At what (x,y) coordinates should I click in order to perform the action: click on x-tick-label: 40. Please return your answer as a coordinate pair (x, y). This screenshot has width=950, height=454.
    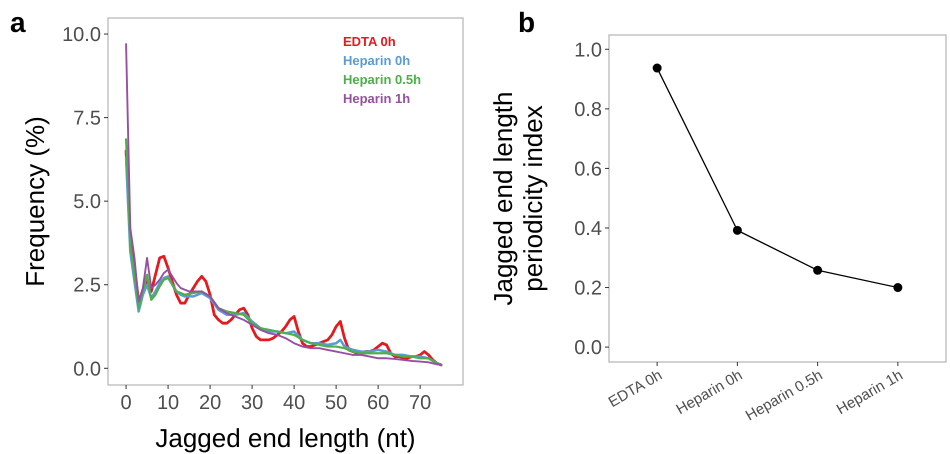
    Looking at the image, I should click on (294, 403).